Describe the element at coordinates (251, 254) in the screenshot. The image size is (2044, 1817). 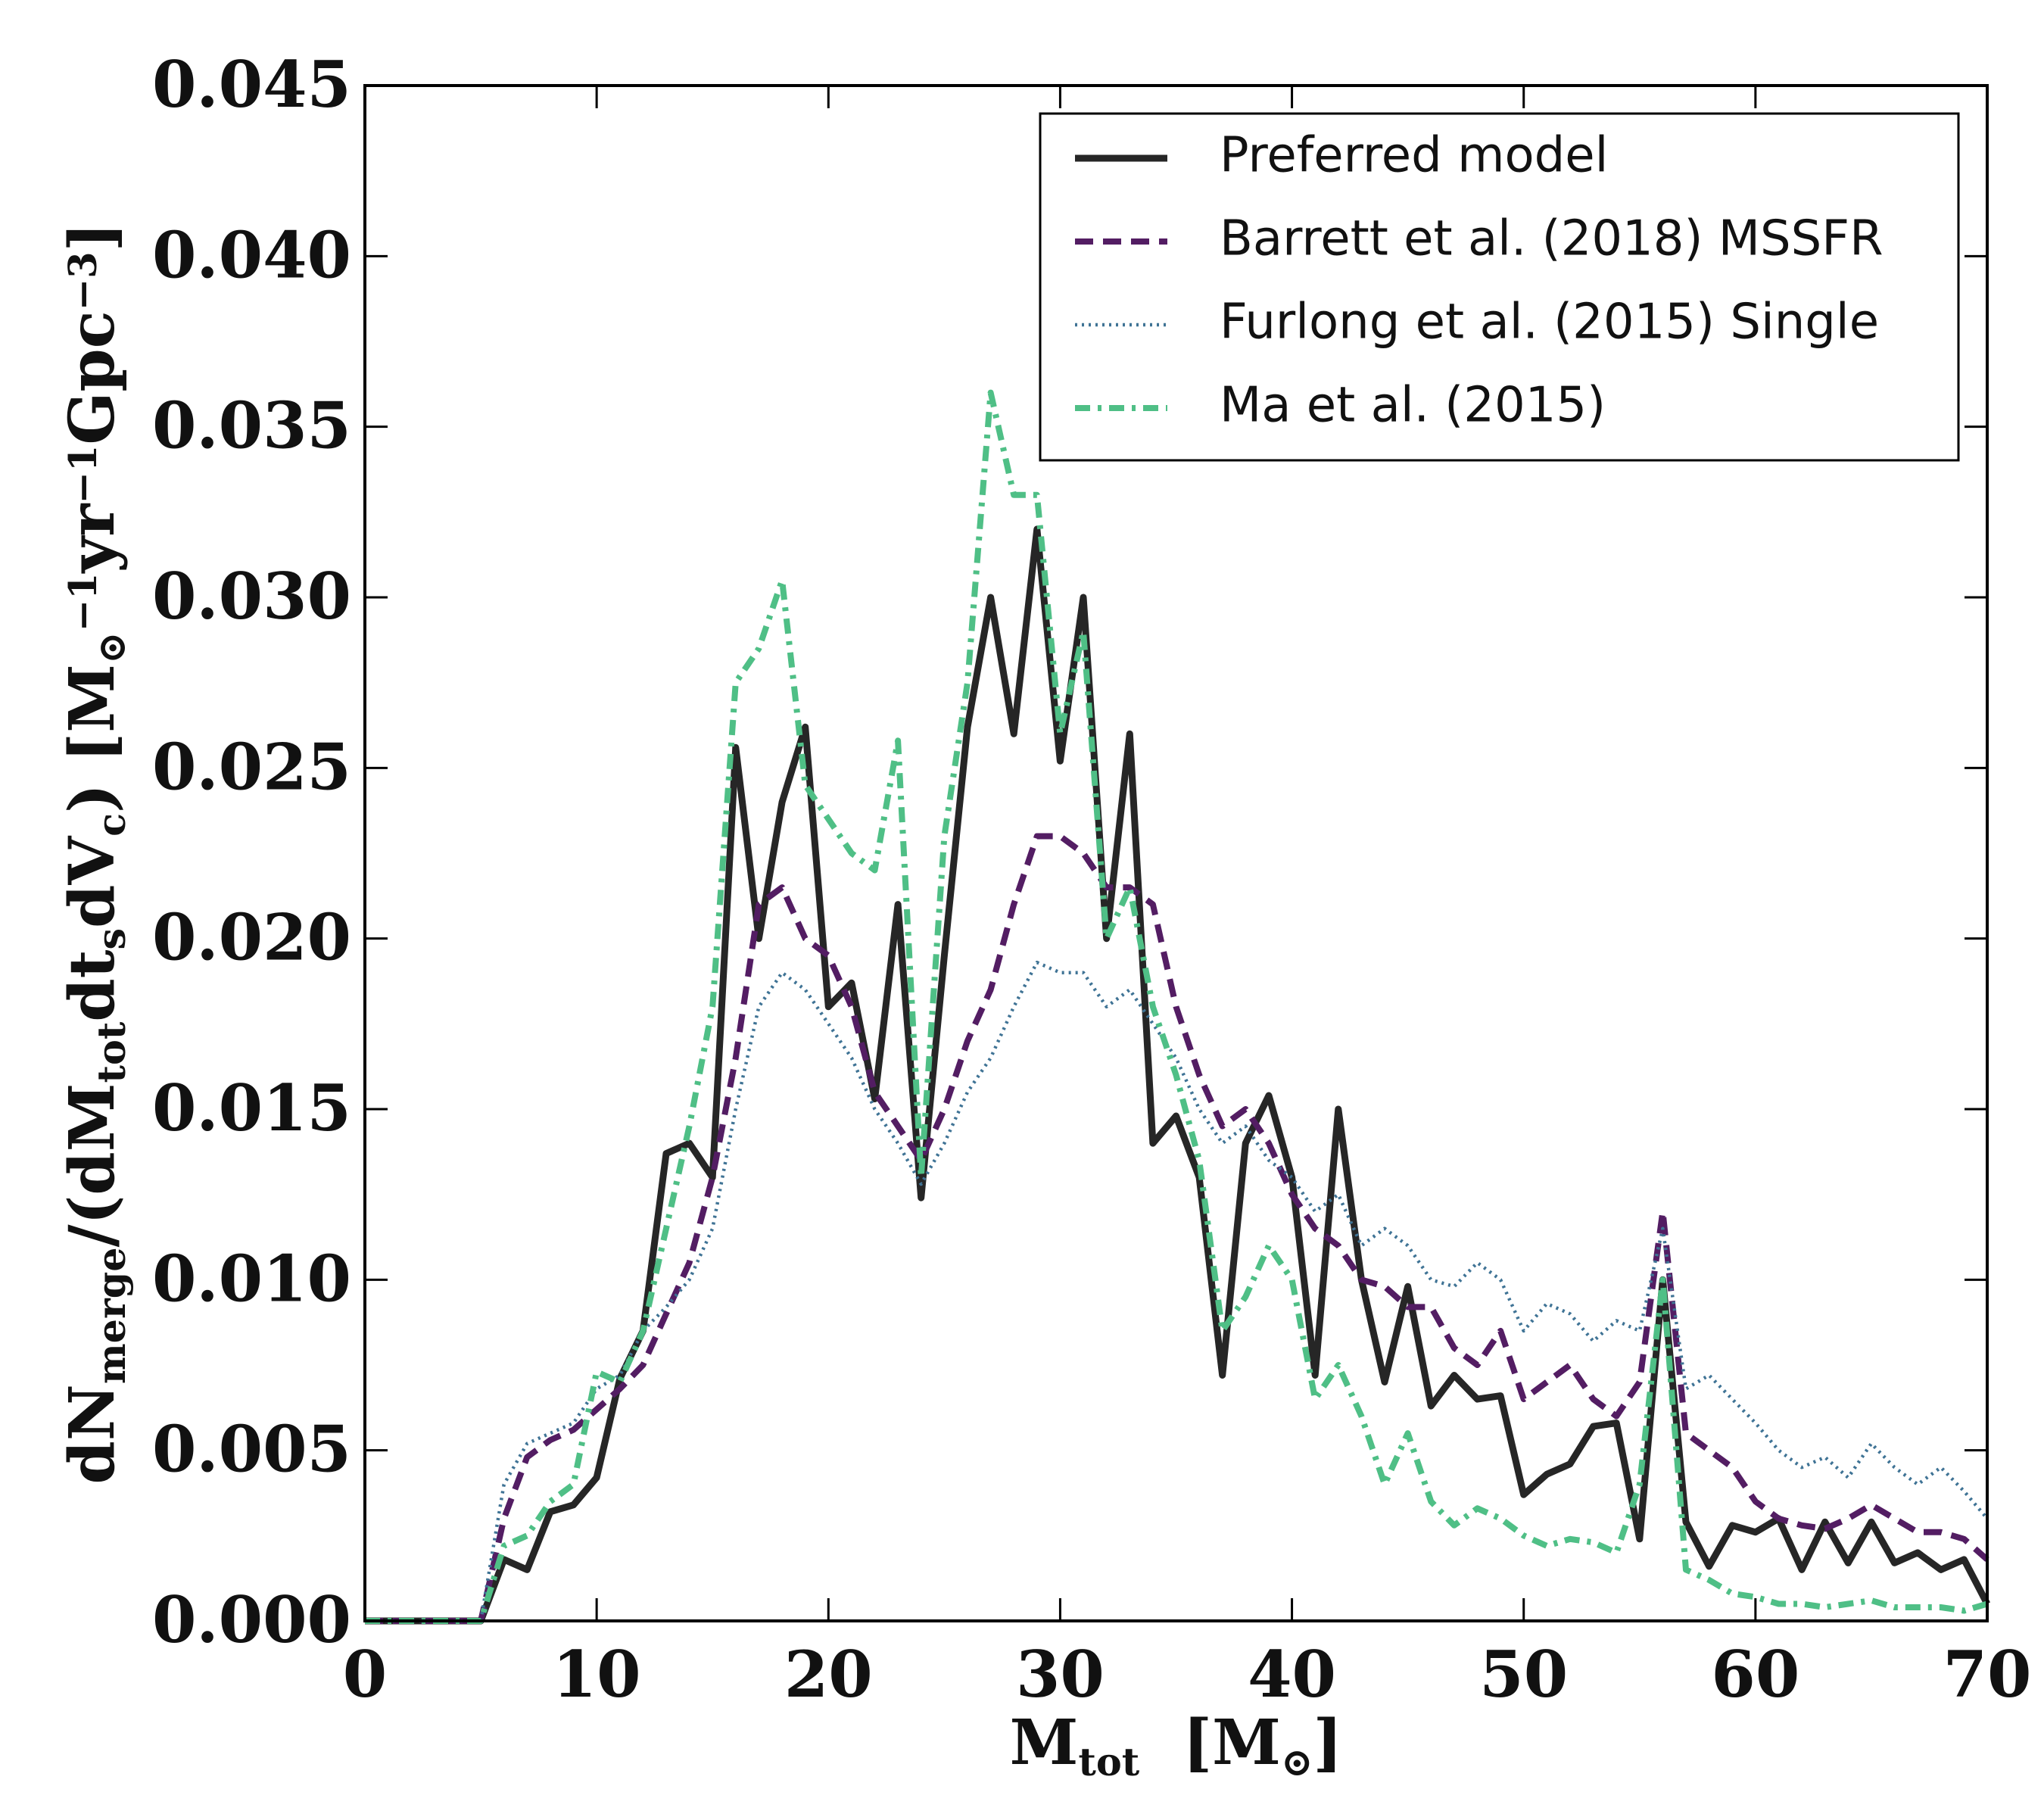
I see `y-tick-label: 0.040` at that location.